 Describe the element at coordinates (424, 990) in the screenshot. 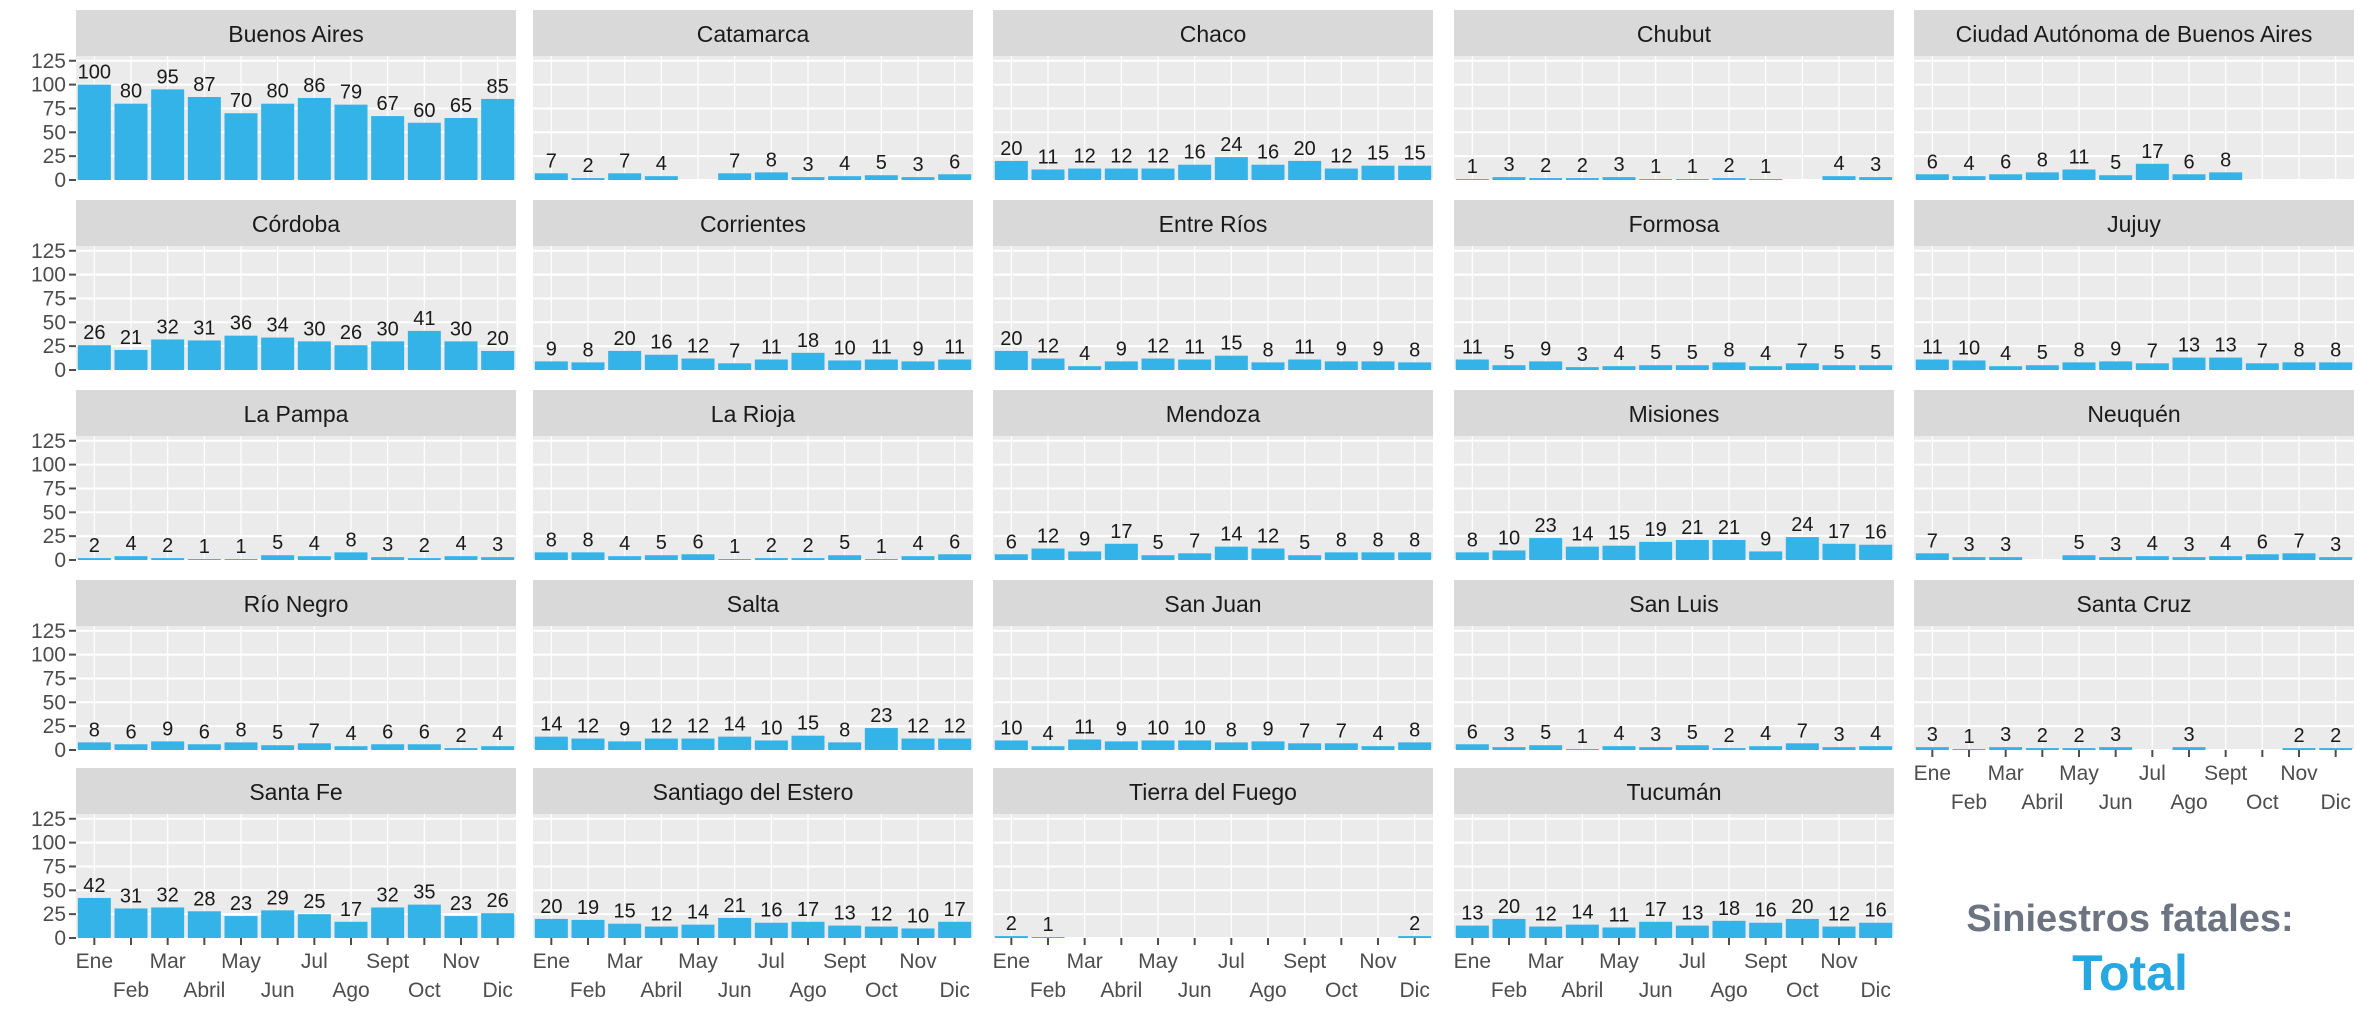

I see `x-tick-label: Oct` at that location.